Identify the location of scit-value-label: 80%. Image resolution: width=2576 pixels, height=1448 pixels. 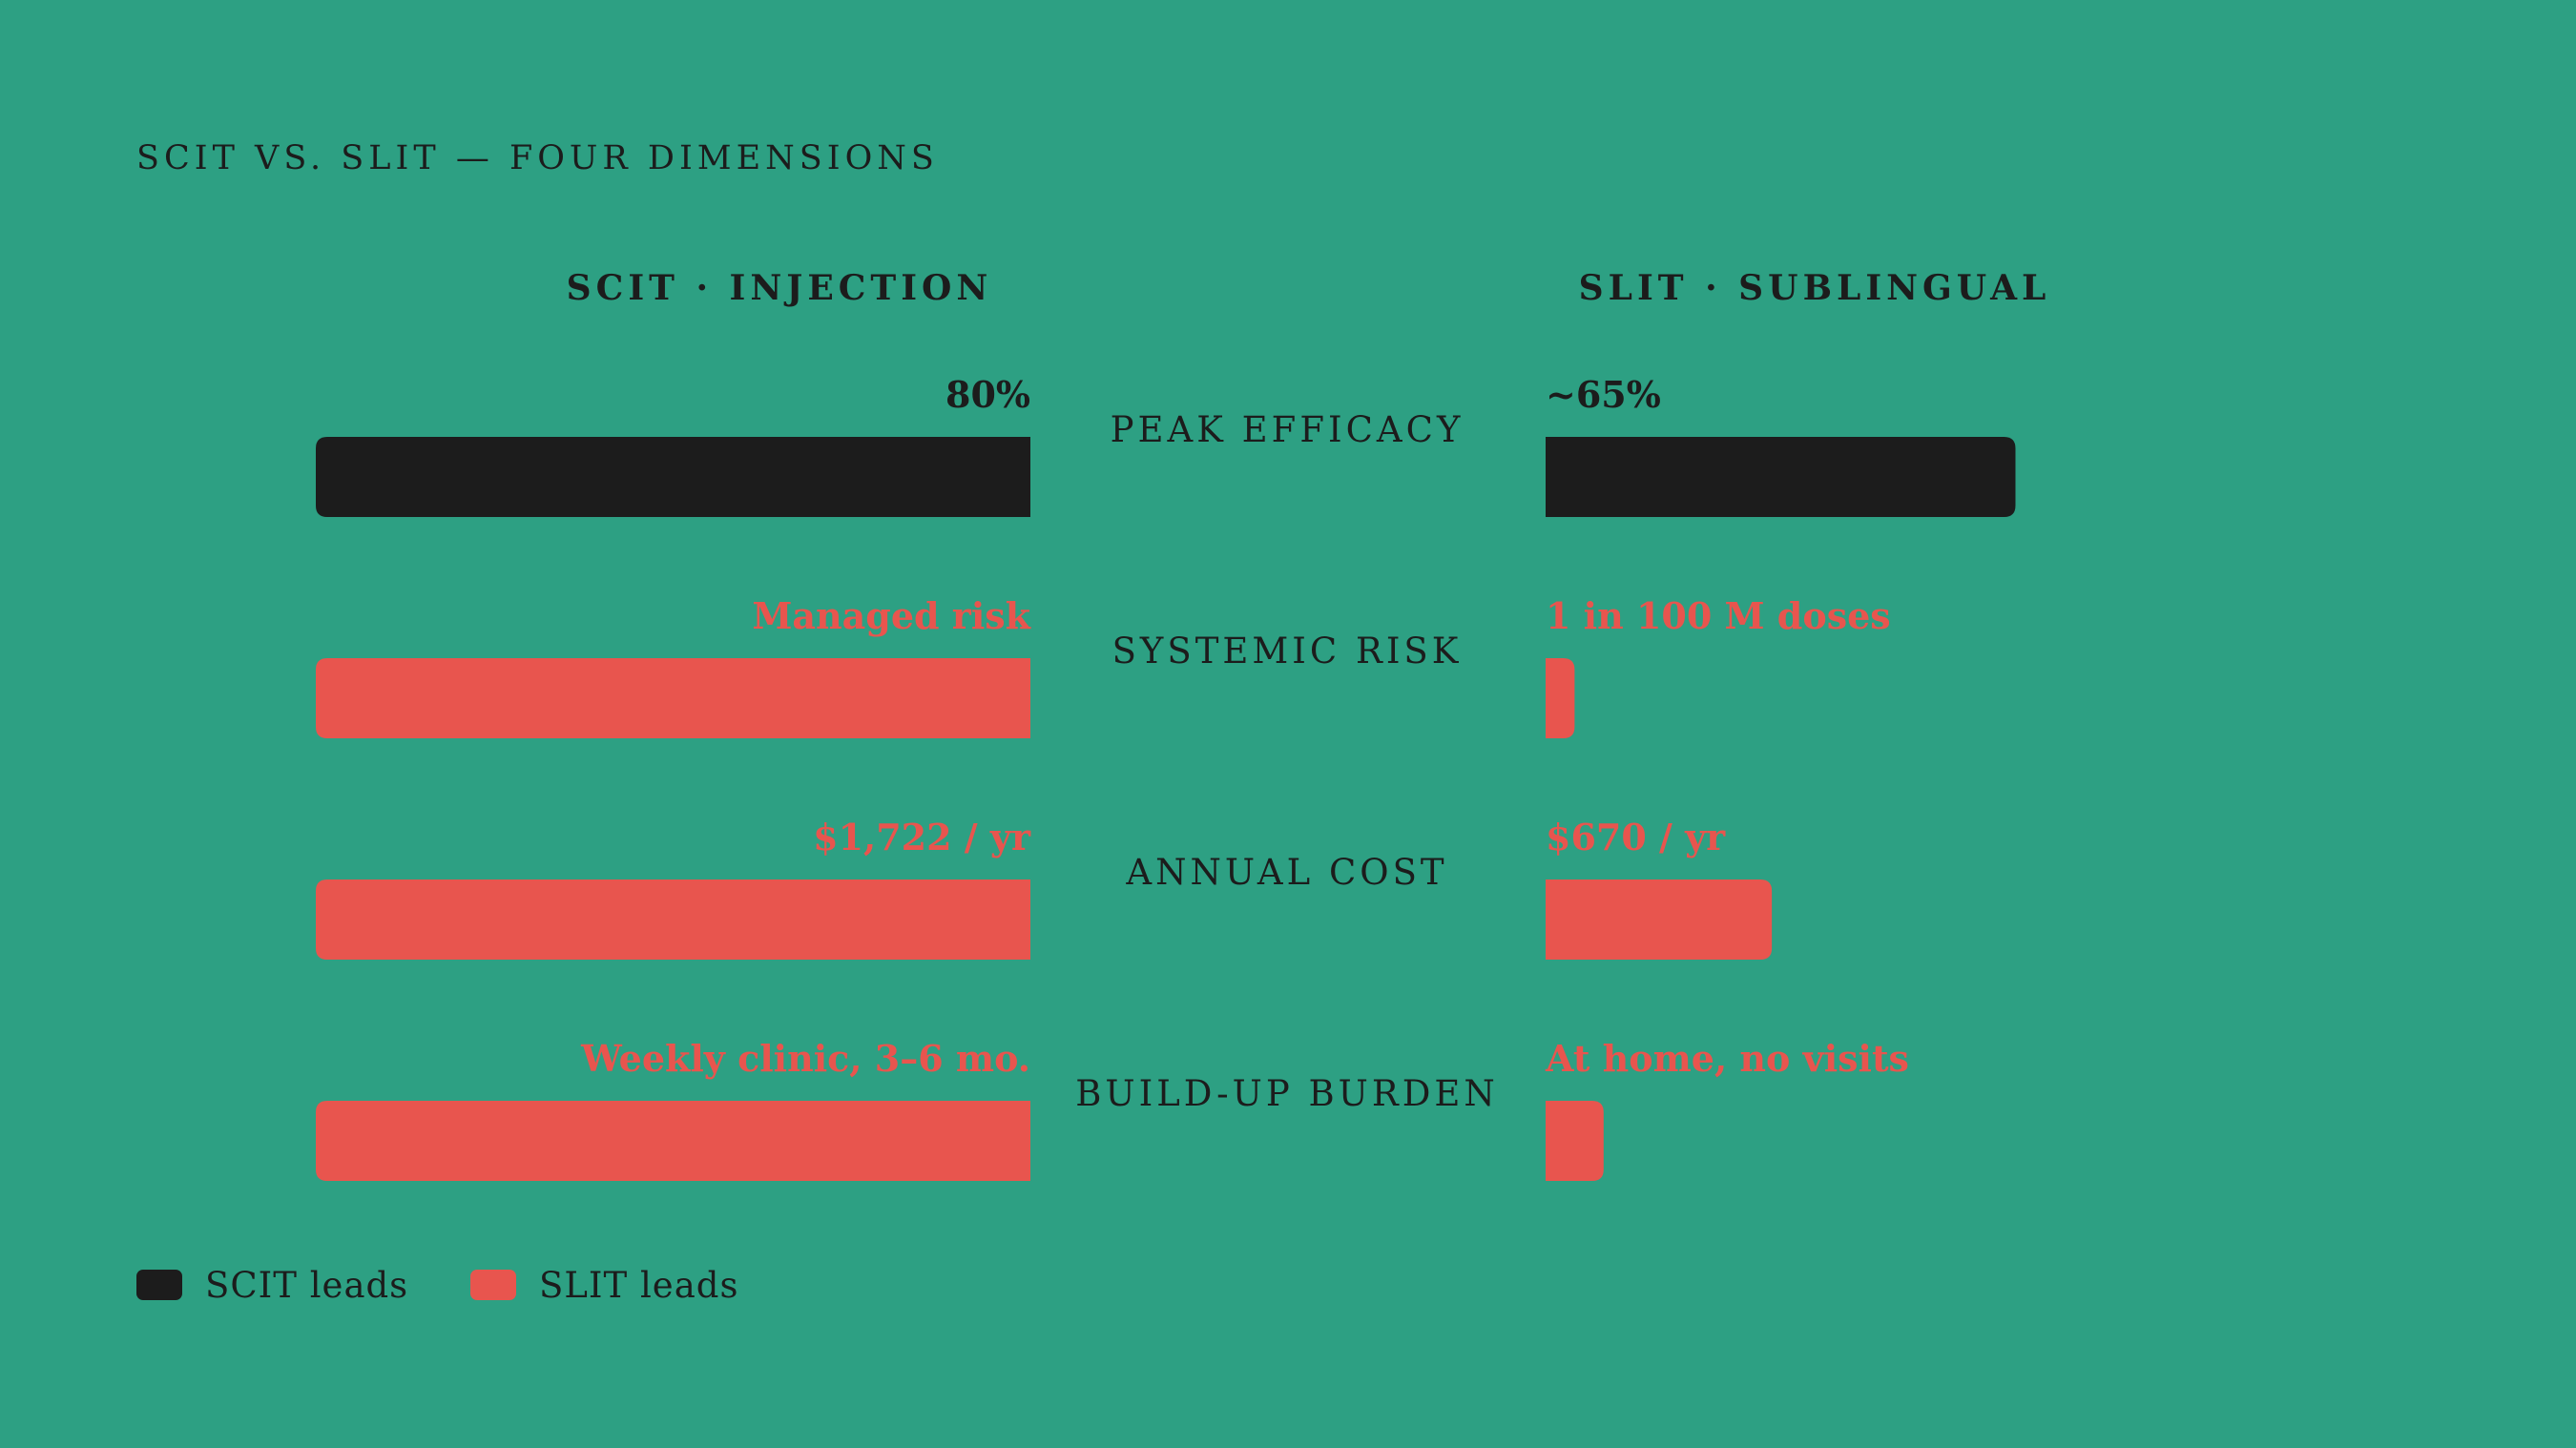
(987, 394).